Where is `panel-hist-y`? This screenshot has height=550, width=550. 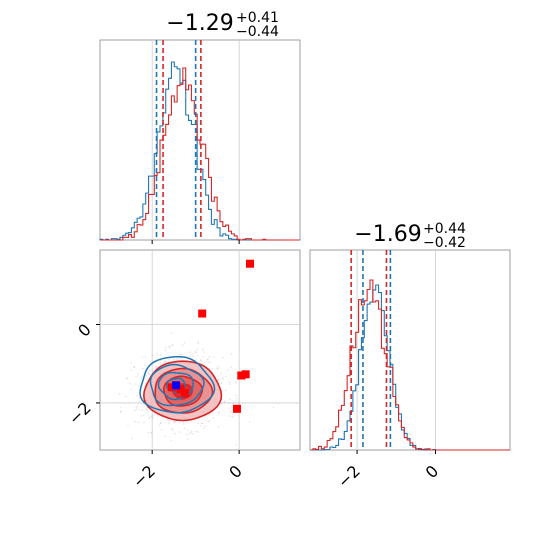 panel-hist-y is located at coordinates (410, 350).